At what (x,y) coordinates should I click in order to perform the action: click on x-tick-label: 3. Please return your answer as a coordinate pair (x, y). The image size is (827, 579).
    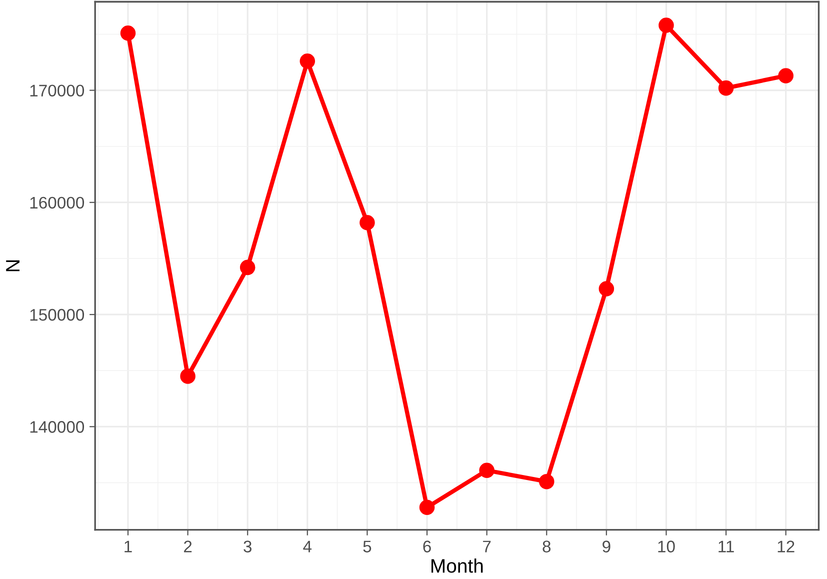
    Looking at the image, I should click on (248, 546).